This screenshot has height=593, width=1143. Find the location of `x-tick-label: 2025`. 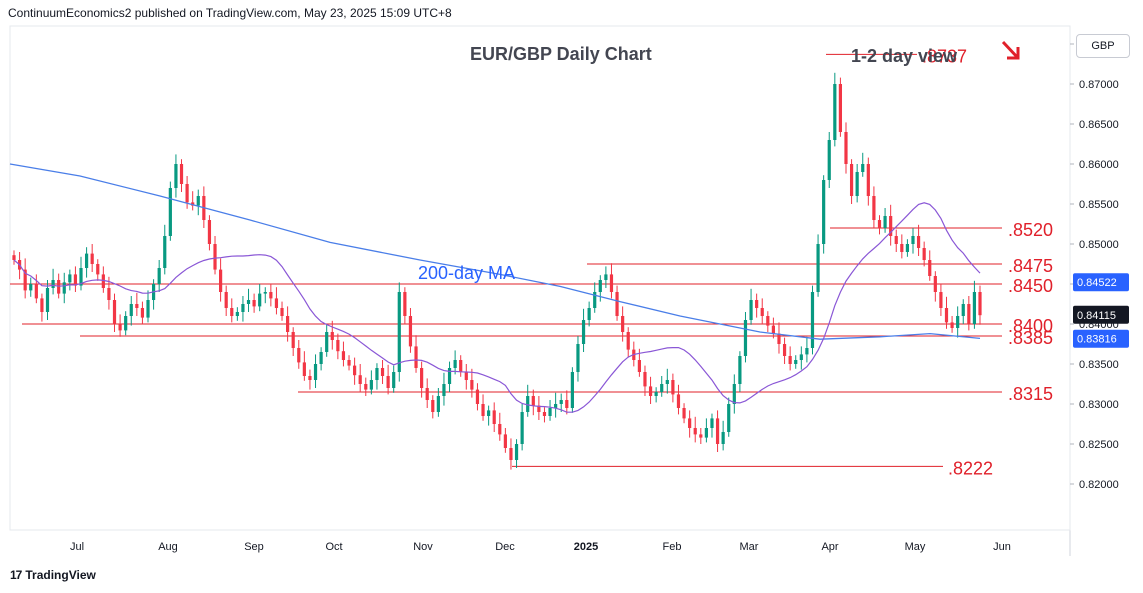

x-tick-label: 2025 is located at coordinates (586, 547).